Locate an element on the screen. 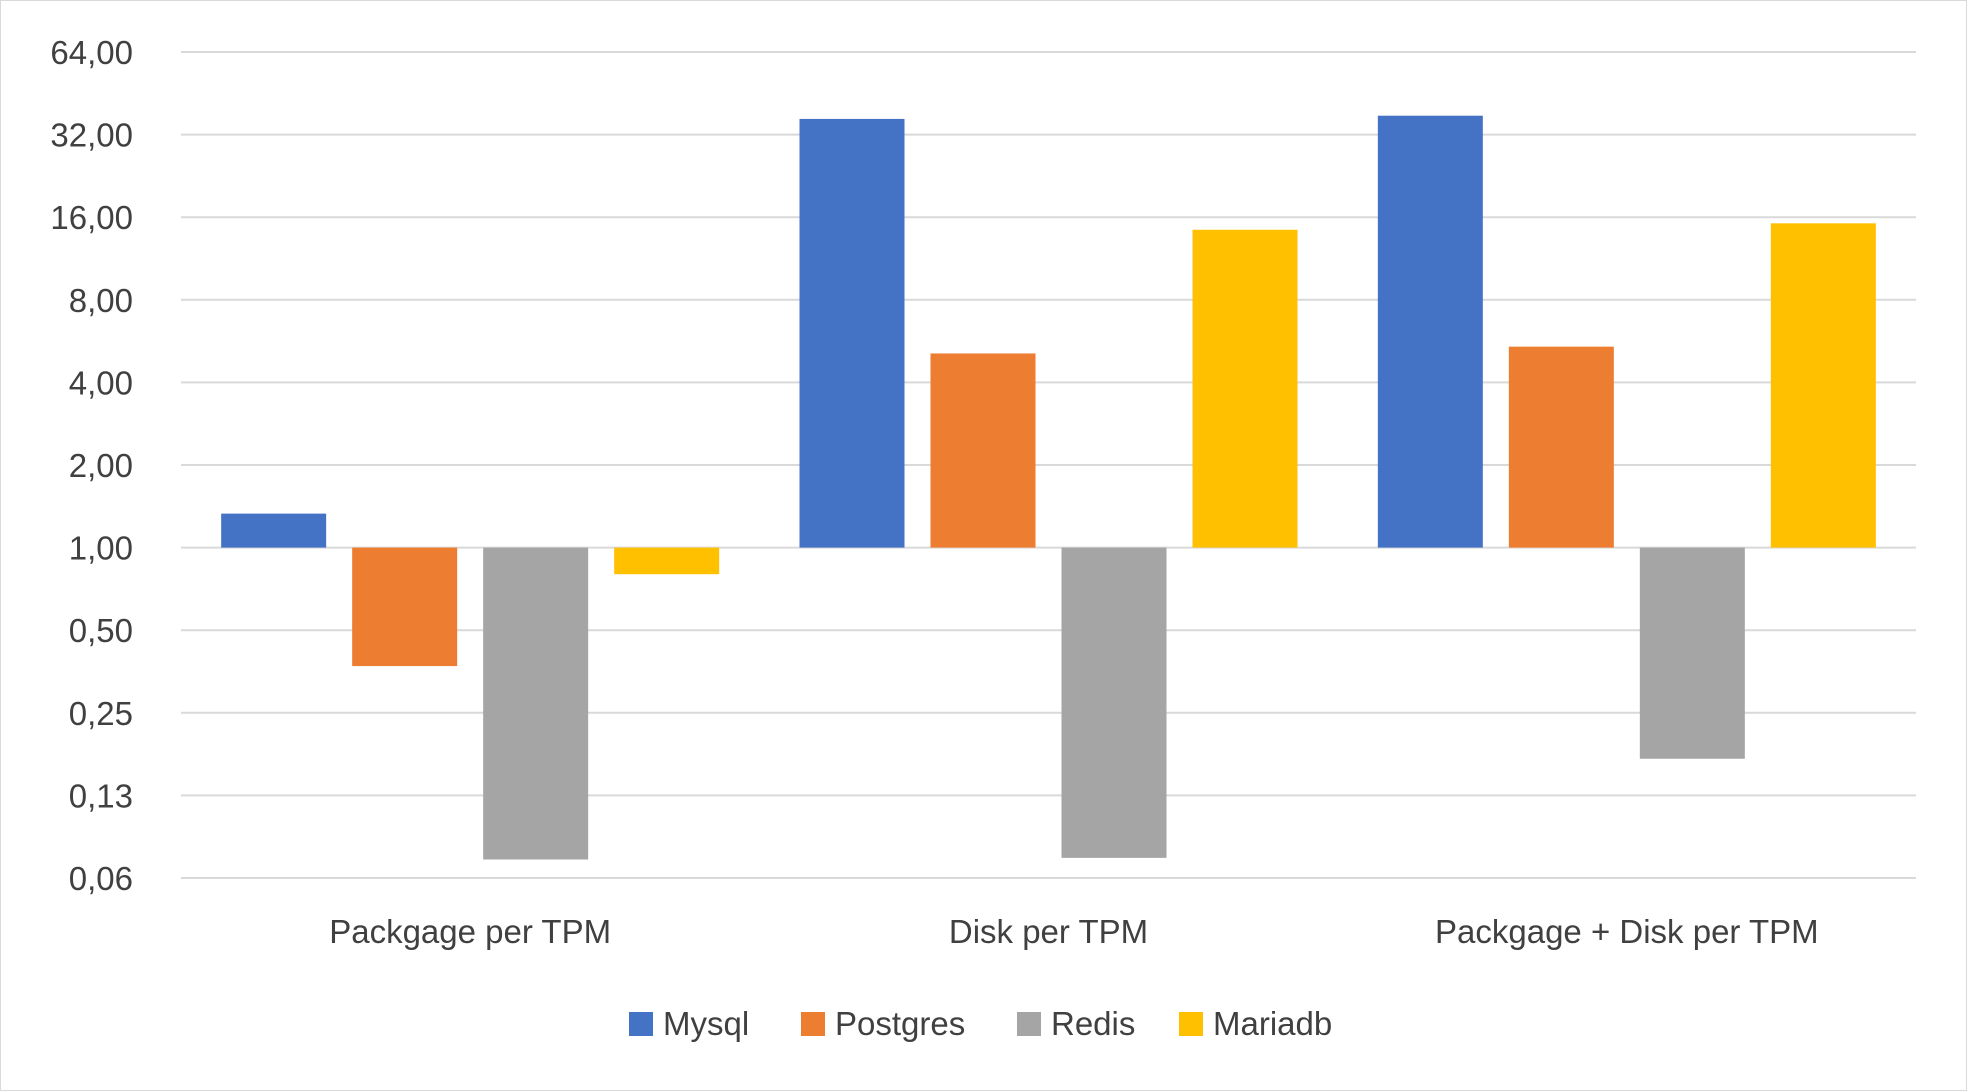 The height and width of the screenshot is (1091, 1967). y-tick-label: 2,00 is located at coordinates (101, 465).